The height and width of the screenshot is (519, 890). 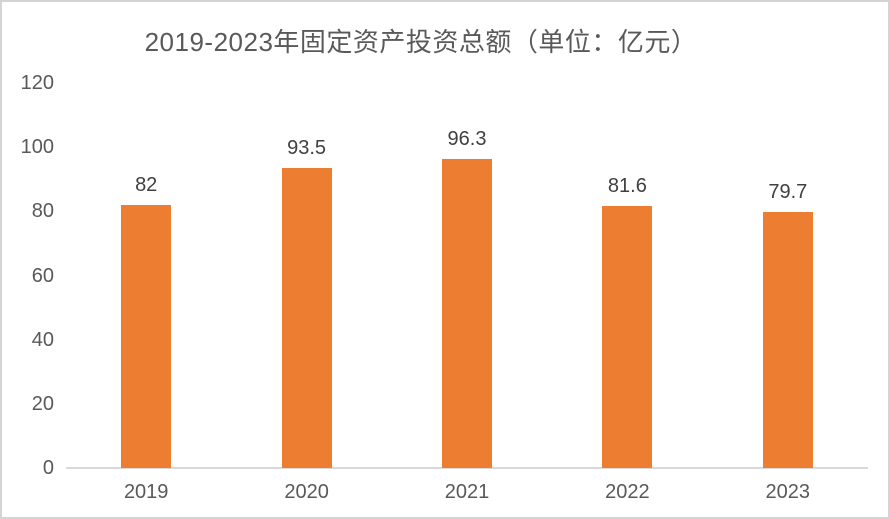 I want to click on bar-value-label: 96.3, so click(x=467, y=139).